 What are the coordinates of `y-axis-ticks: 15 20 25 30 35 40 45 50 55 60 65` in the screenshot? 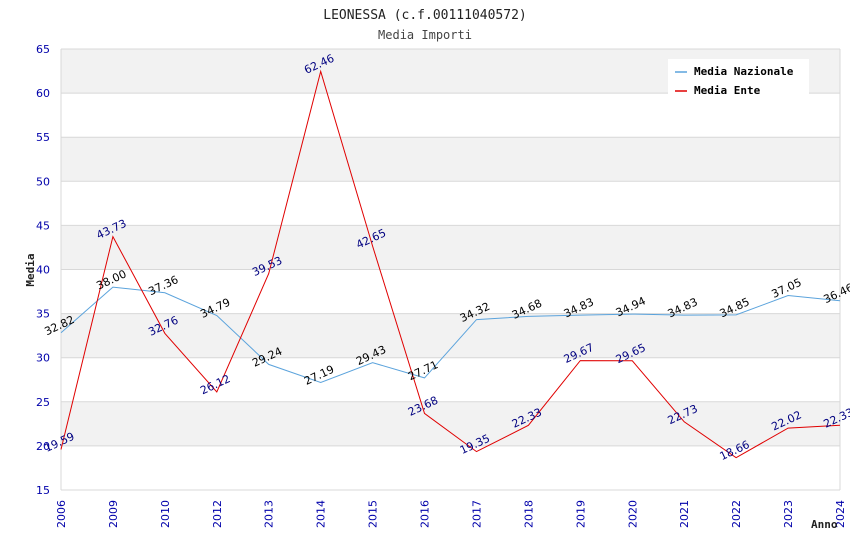 It's located at (43, 270).